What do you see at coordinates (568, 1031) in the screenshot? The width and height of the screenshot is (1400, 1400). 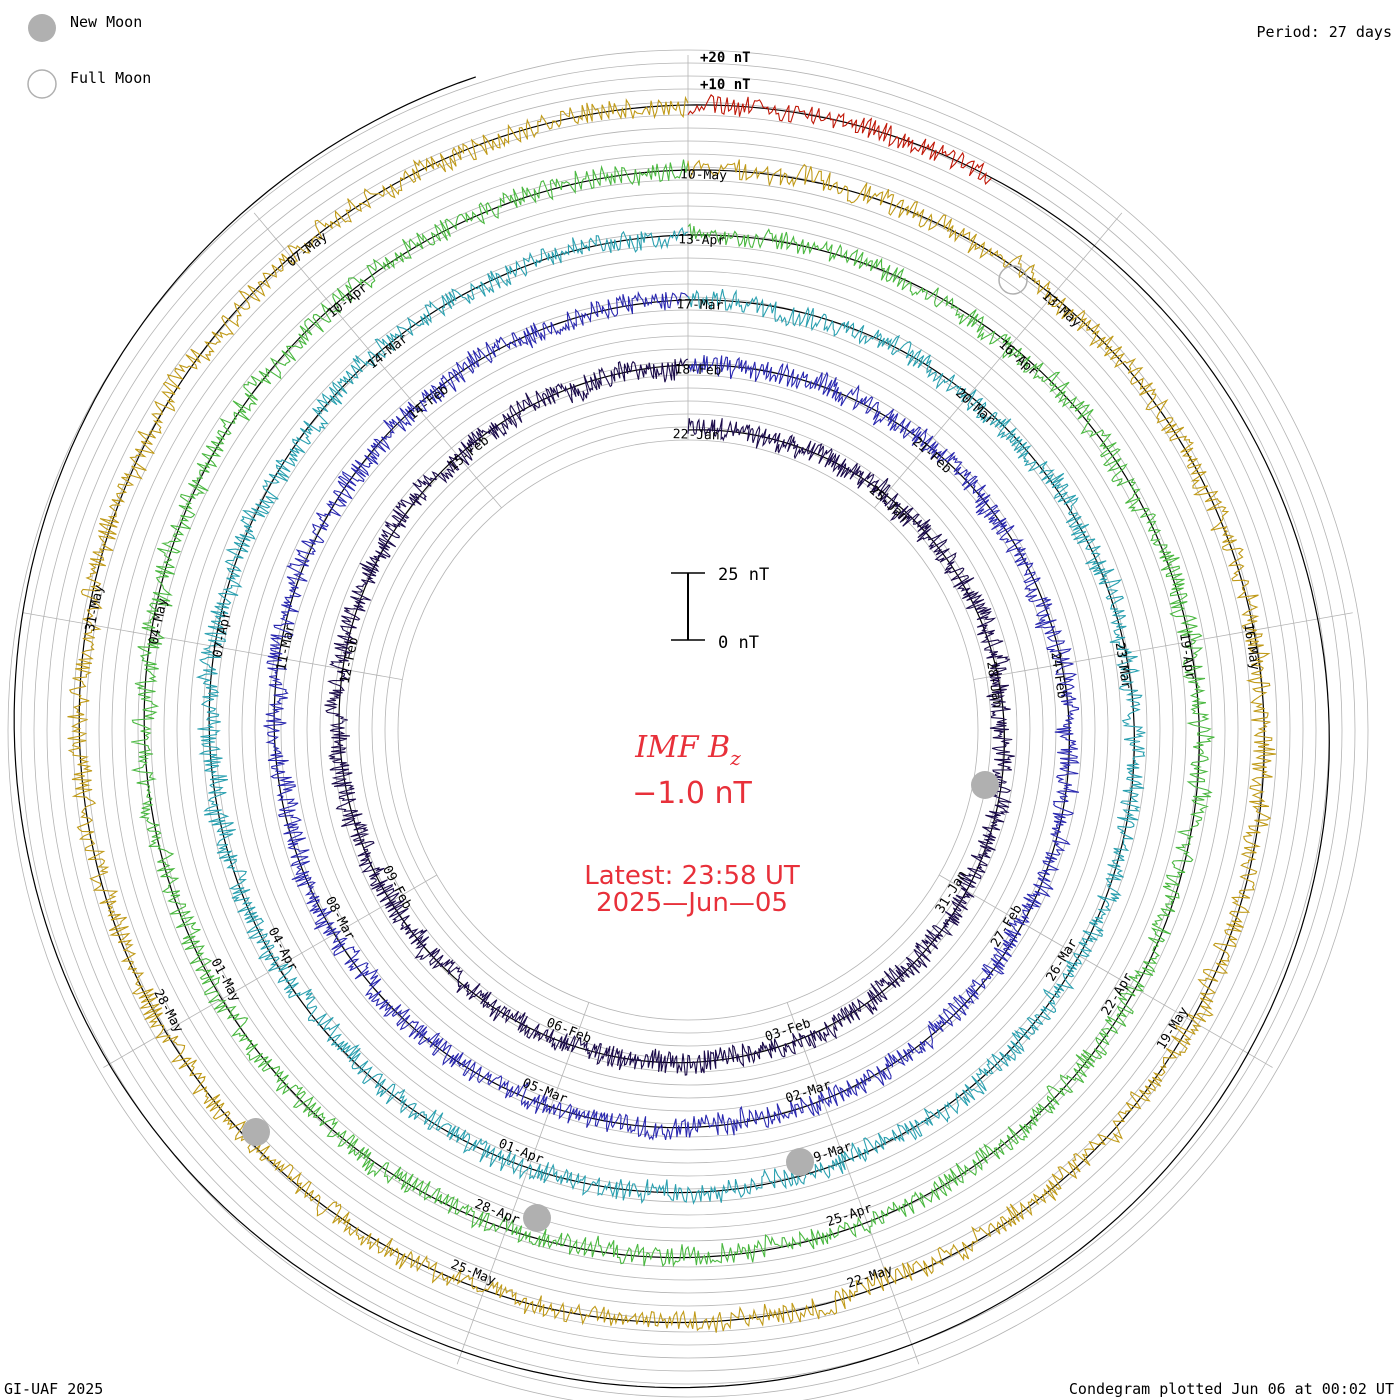 I see `date-label: 06-Feb` at bounding box center [568, 1031].